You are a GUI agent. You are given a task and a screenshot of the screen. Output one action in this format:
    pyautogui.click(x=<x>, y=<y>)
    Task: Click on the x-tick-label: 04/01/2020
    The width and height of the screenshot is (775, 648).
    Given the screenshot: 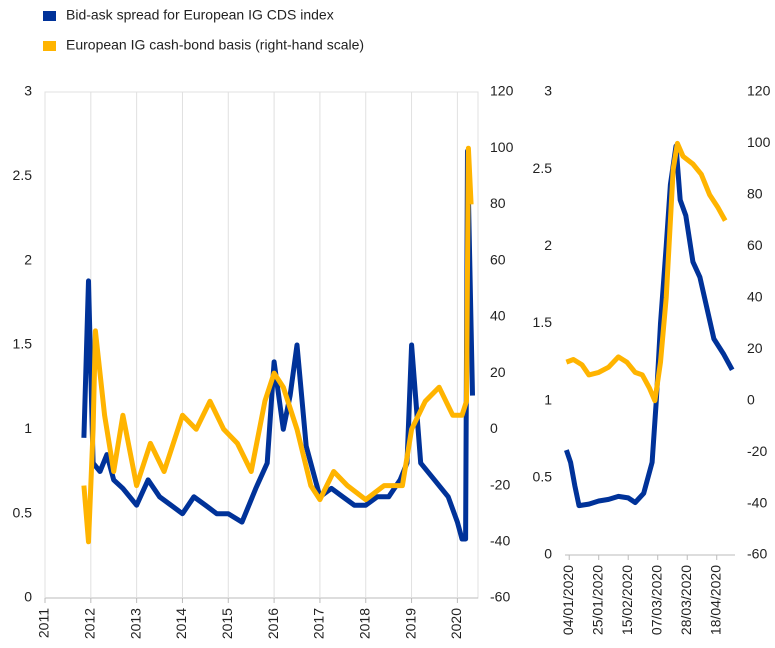 What is the action you would take?
    pyautogui.click(x=568, y=600)
    